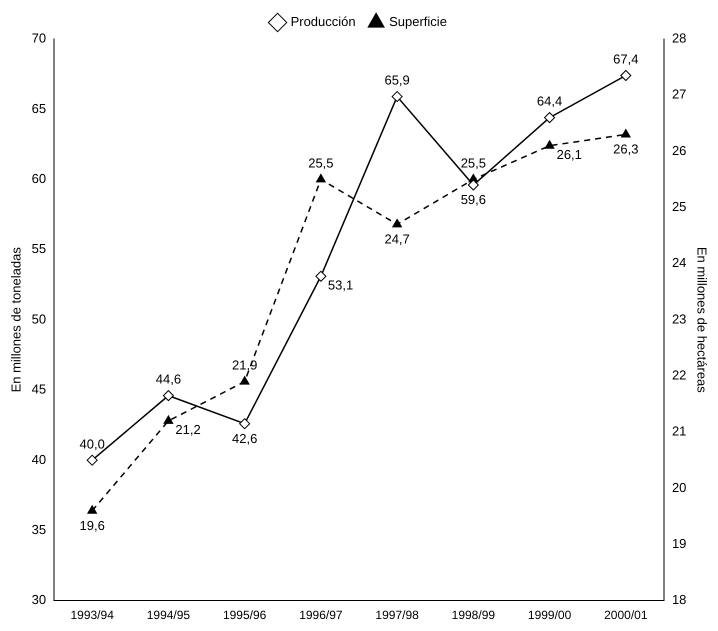 The height and width of the screenshot is (631, 718). What do you see at coordinates (397, 238) in the screenshot?
I see `data-label: 24,7` at bounding box center [397, 238].